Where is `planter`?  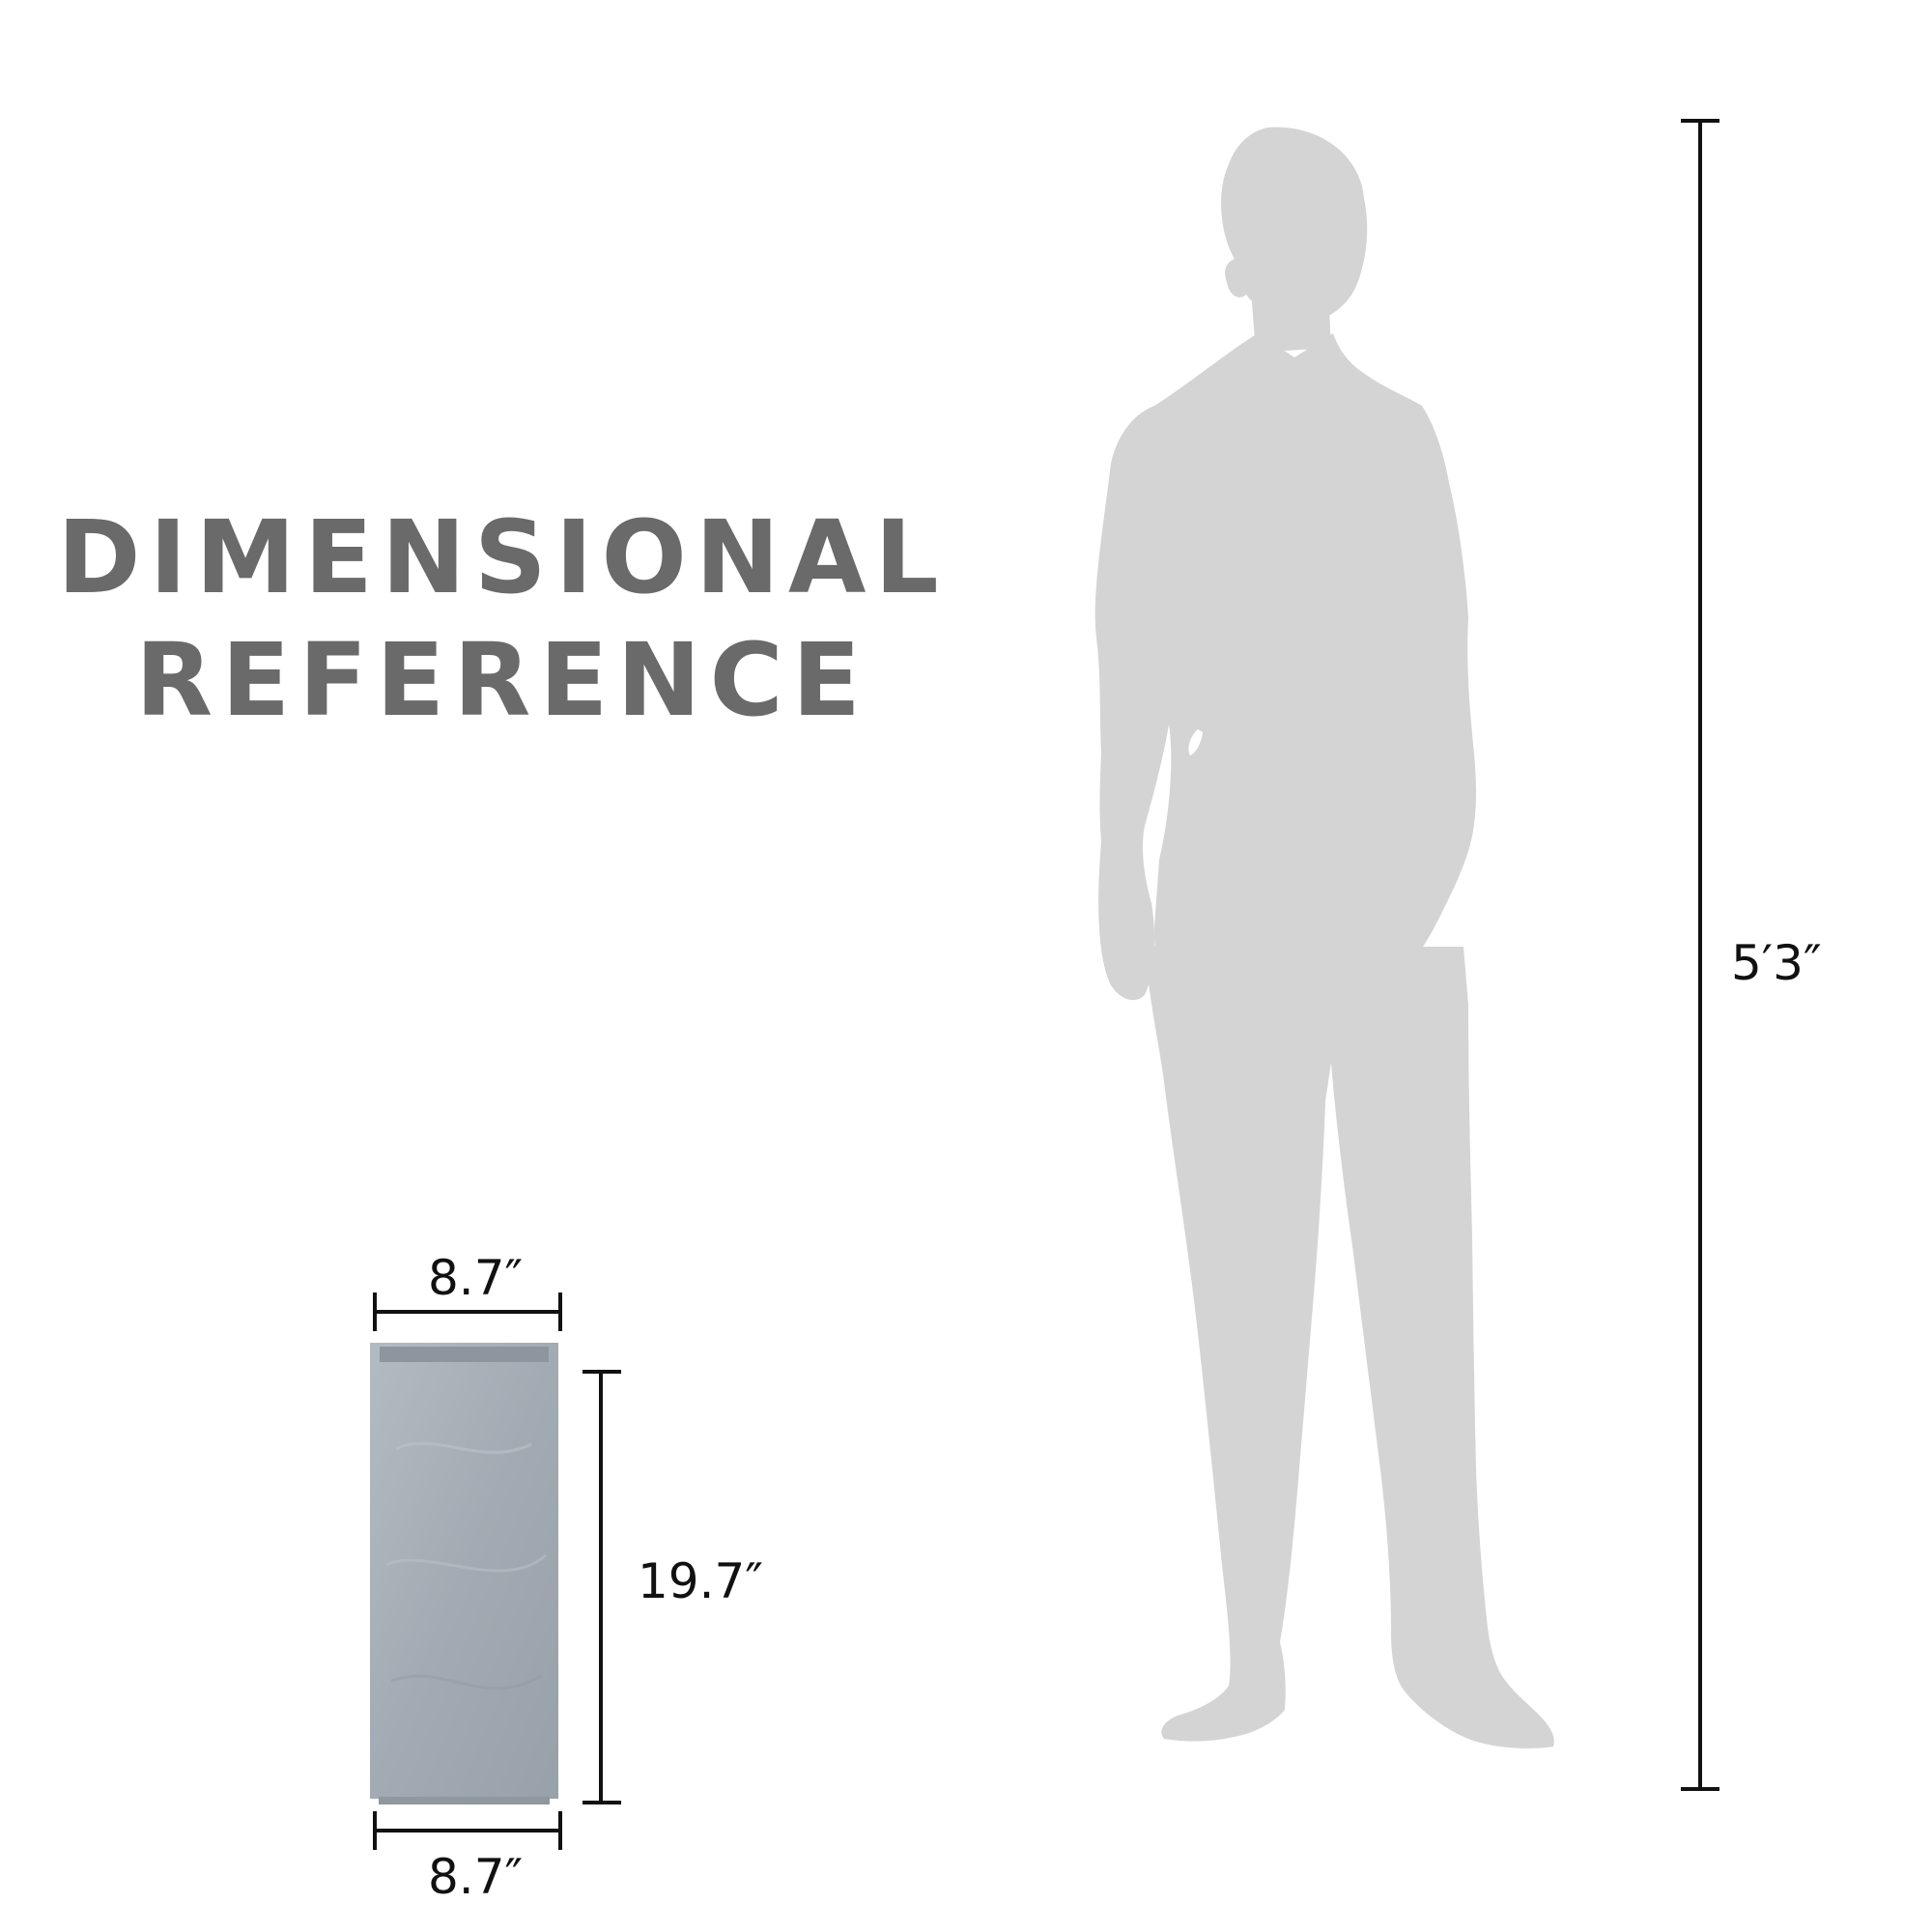 planter is located at coordinates (464, 1573).